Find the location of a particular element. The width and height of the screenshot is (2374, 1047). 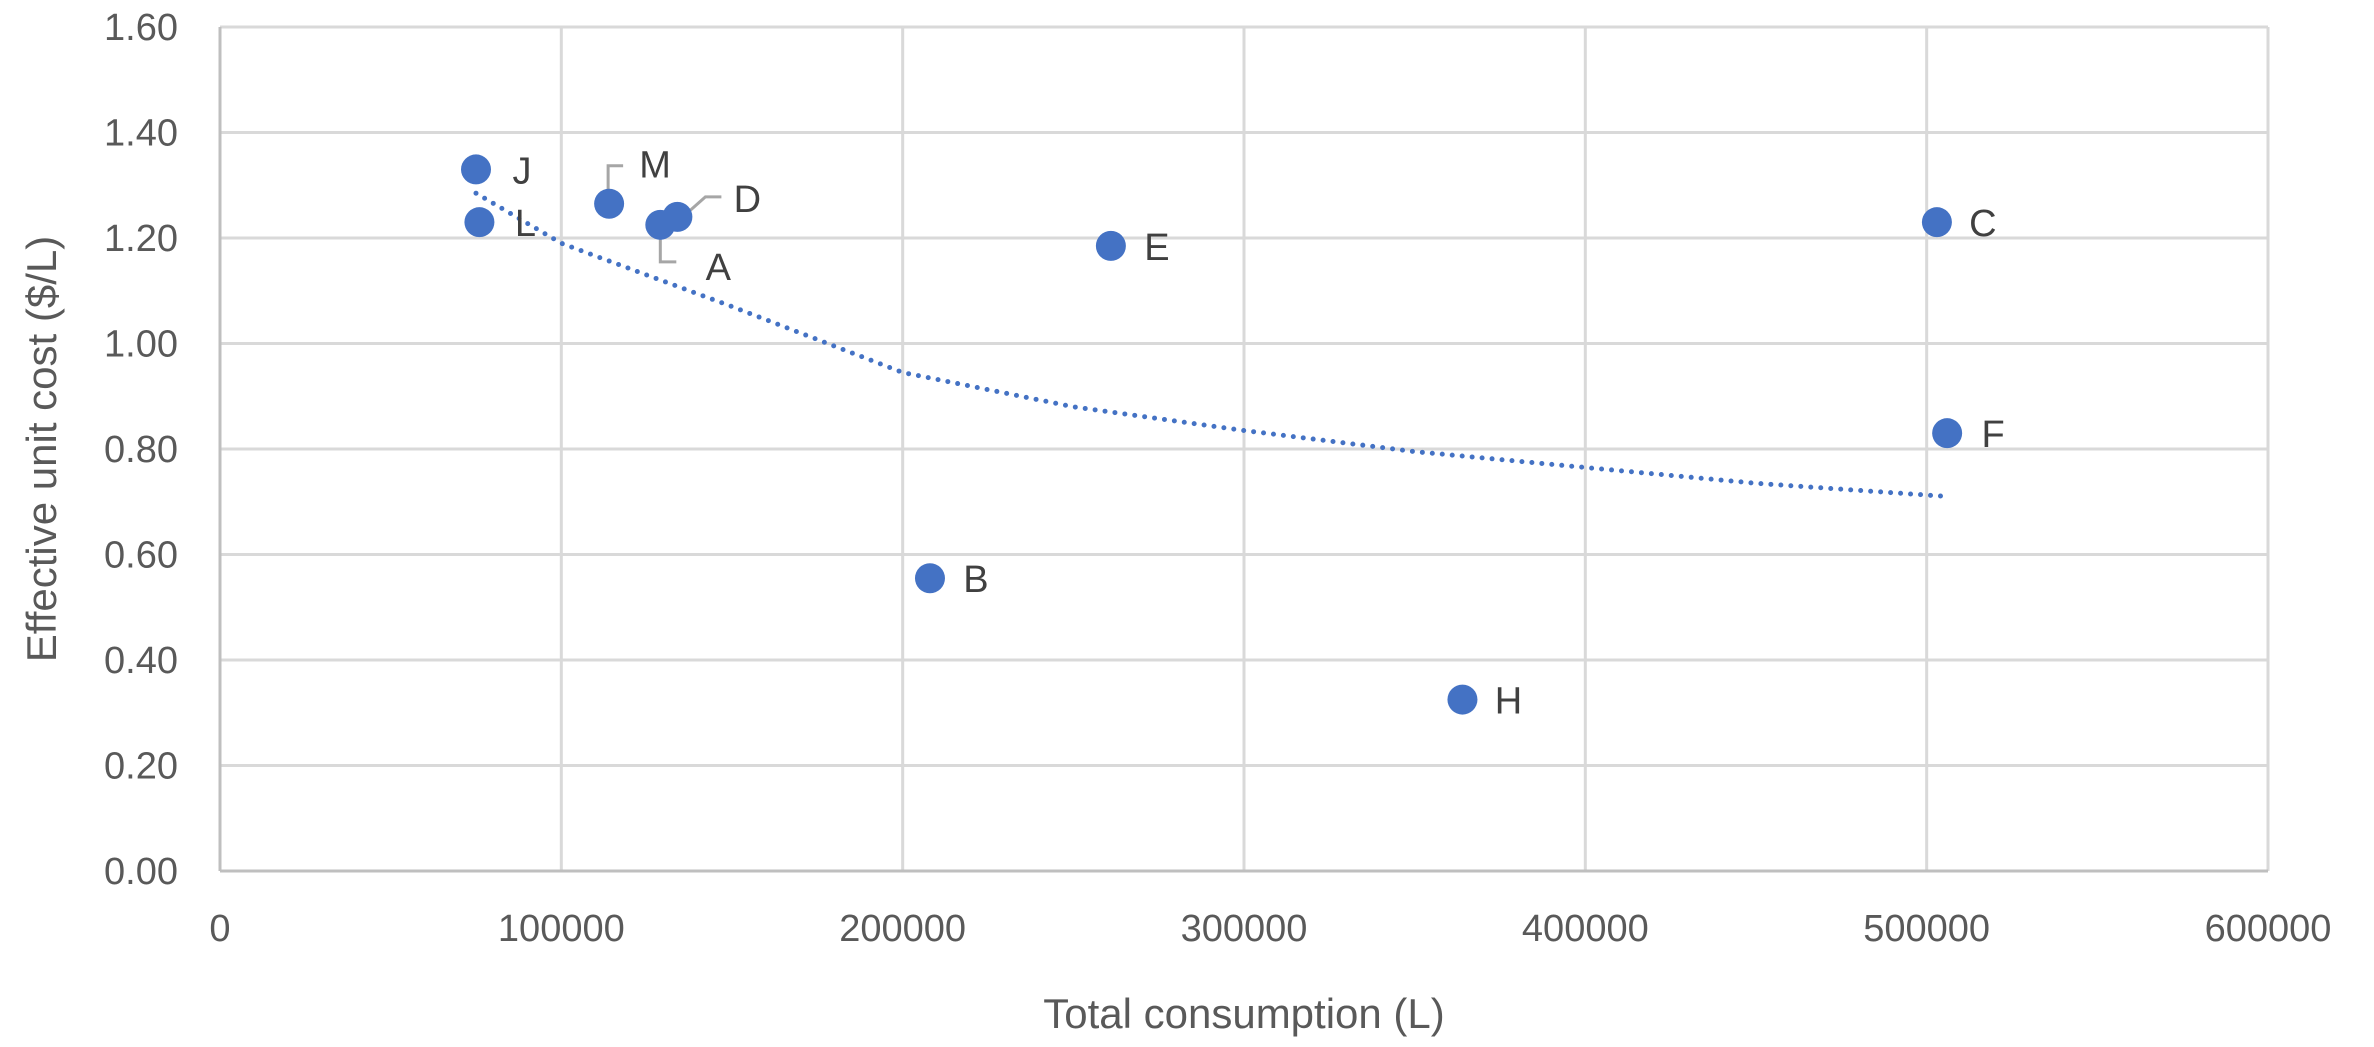

label-leader-lines is located at coordinates (664, 214).